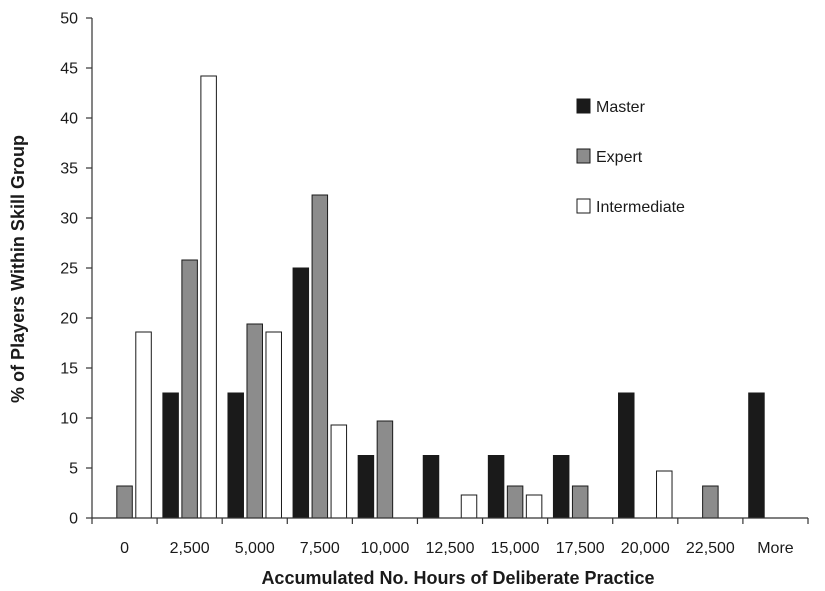  What do you see at coordinates (580, 548) in the screenshot?
I see `x-tick-label: 17,500` at bounding box center [580, 548].